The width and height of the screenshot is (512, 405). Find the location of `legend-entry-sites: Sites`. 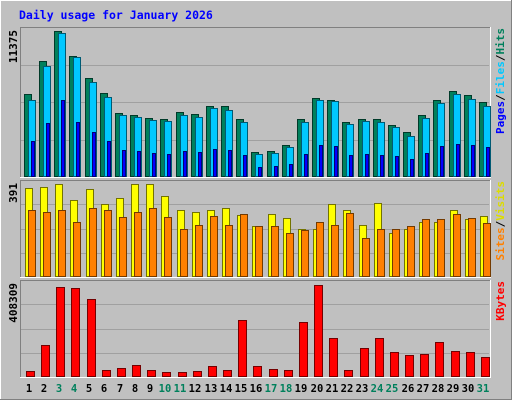

legend-entry-sites: Sites is located at coordinates (500, 243).